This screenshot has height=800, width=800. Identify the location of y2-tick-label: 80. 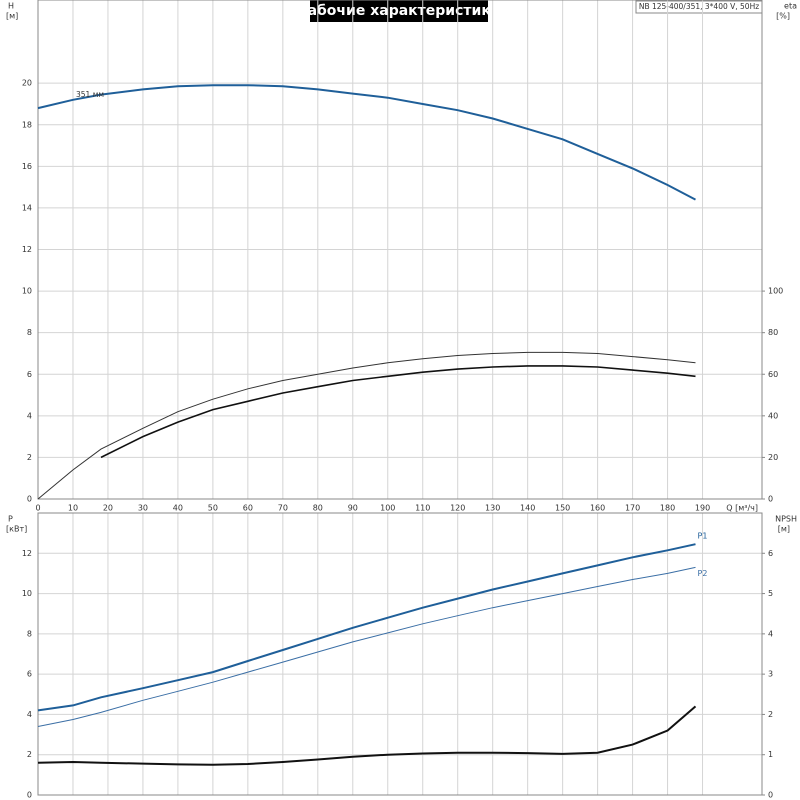
(773, 332).